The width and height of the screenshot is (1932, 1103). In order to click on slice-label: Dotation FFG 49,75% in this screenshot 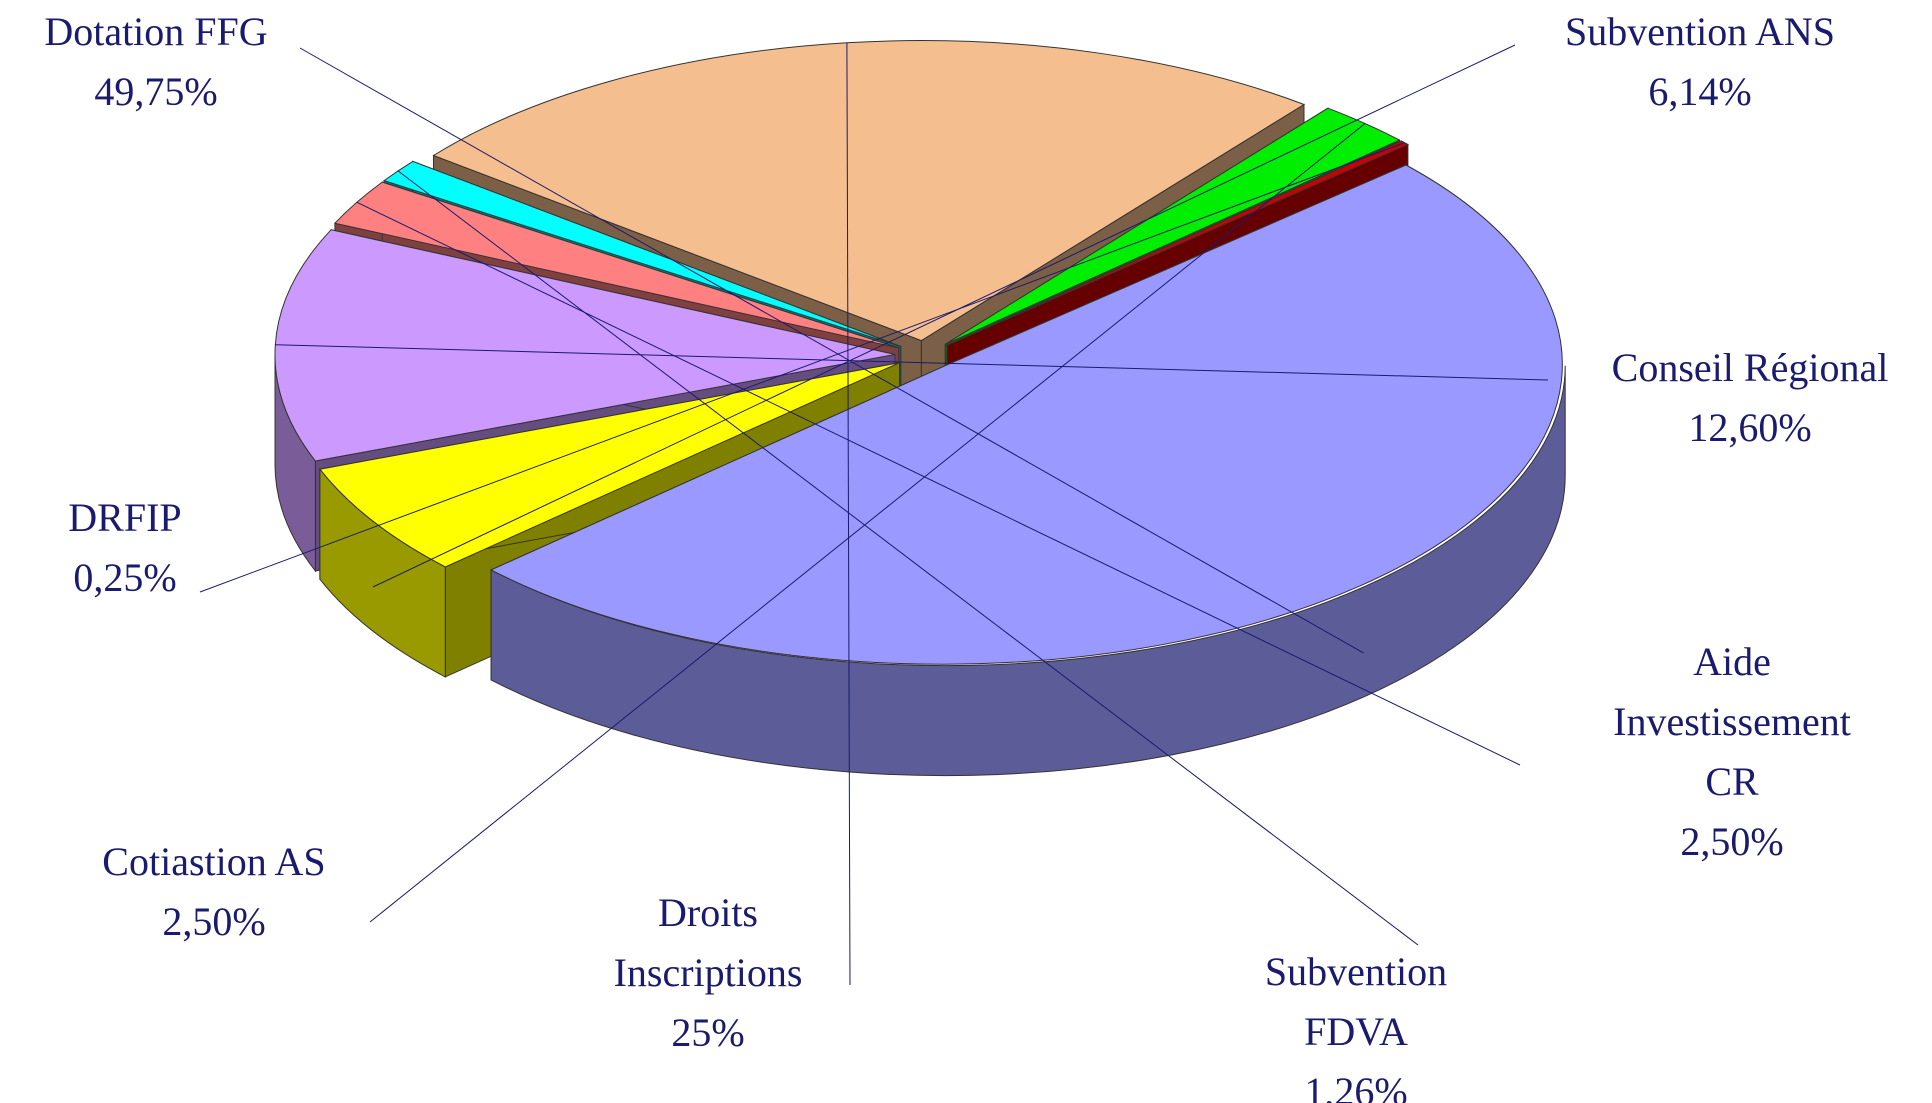, I will do `click(178, 62)`.